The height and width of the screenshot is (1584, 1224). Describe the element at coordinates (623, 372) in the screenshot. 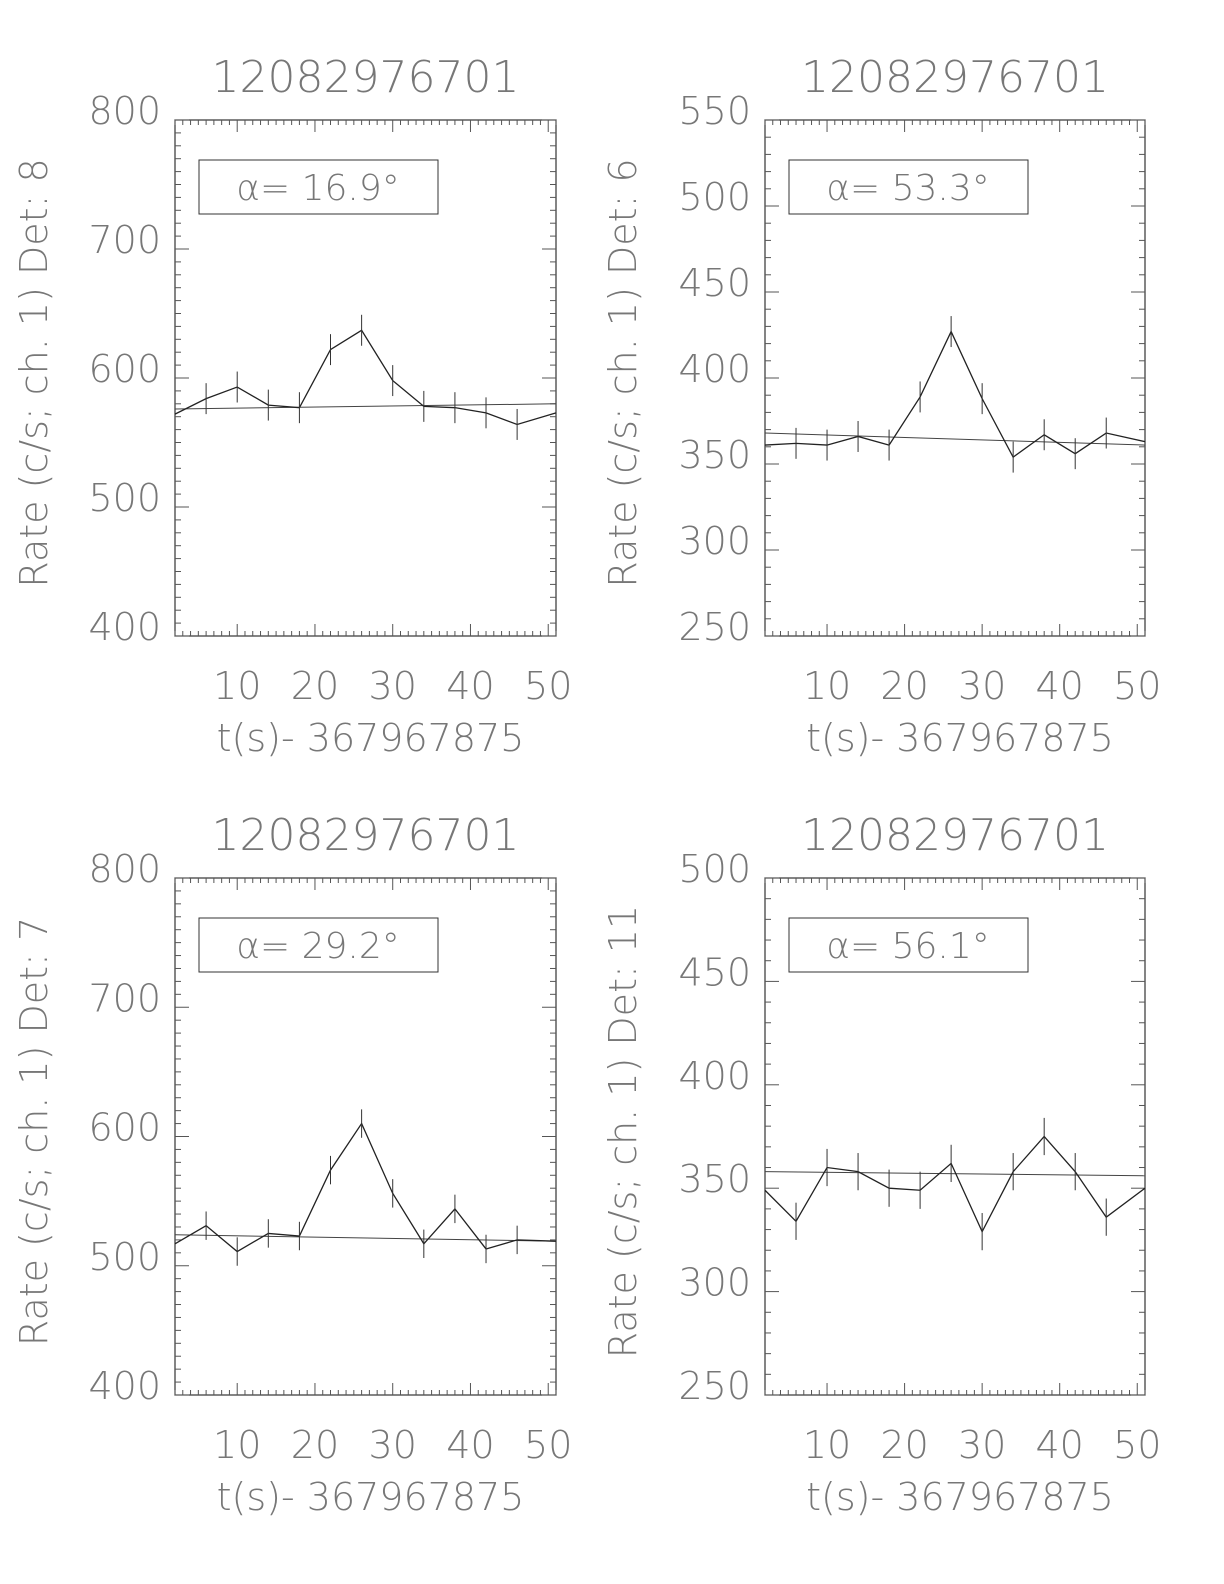

I see `y-axis-label: Rate (c/s; ch. 1) Det: 6` at that location.